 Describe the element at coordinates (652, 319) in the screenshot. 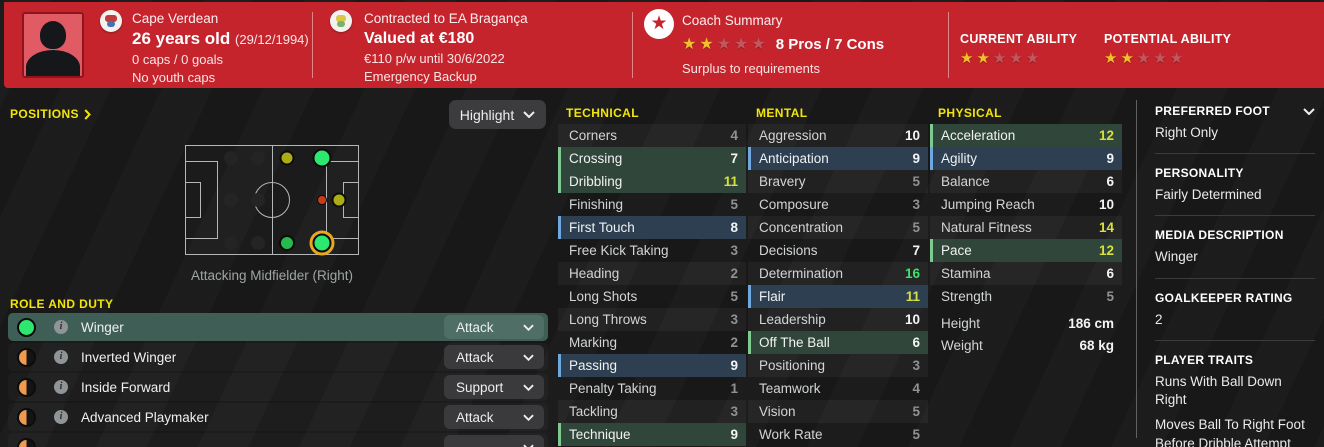

I see `attribute-row: Long Throws 3` at that location.